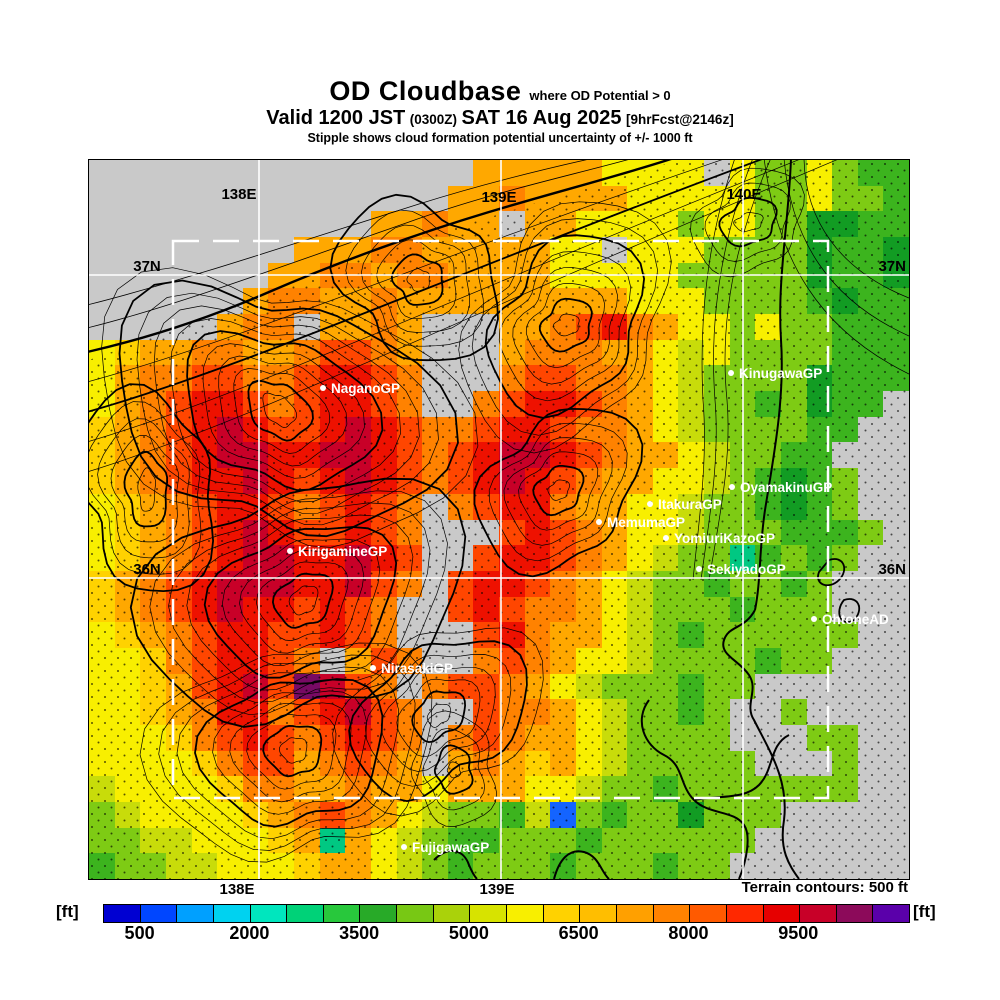 This screenshot has height=1000, width=1000. I want to click on terrain-contours-note: Terrain contours: 500 ft, so click(824, 887).